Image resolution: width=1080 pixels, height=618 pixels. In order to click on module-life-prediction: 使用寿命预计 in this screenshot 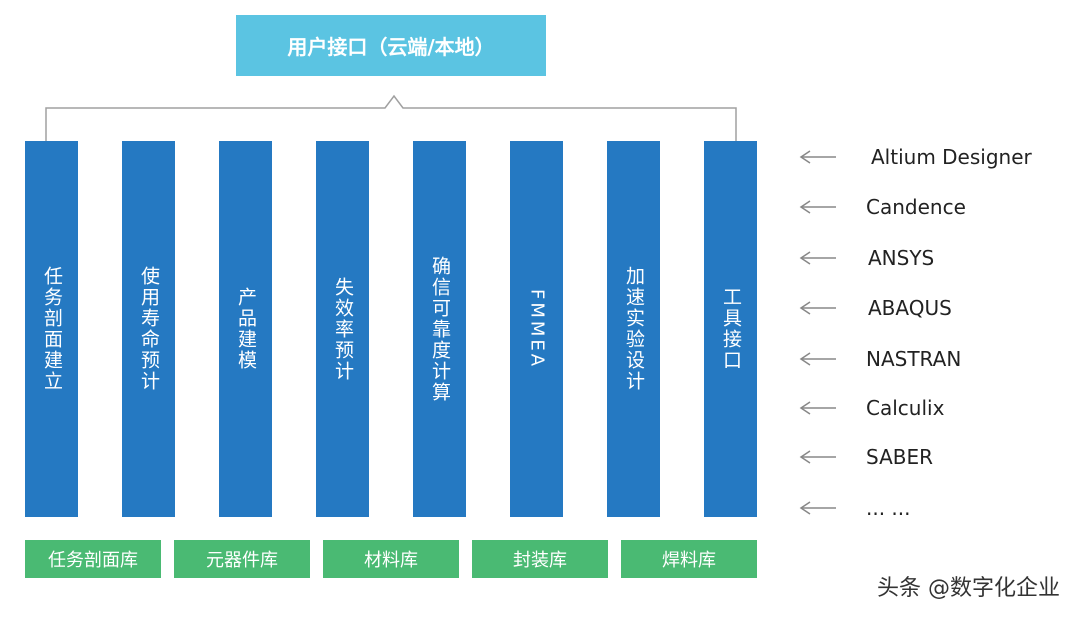, I will do `click(148, 329)`.